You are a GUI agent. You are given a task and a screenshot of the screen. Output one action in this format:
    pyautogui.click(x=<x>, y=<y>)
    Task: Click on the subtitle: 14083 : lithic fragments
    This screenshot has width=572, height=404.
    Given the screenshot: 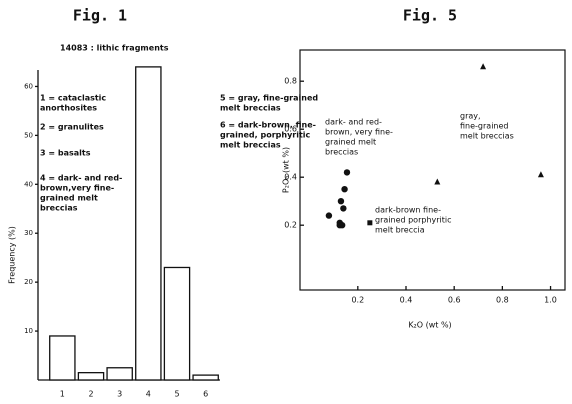 What is the action you would take?
    pyautogui.click(x=114, y=48)
    